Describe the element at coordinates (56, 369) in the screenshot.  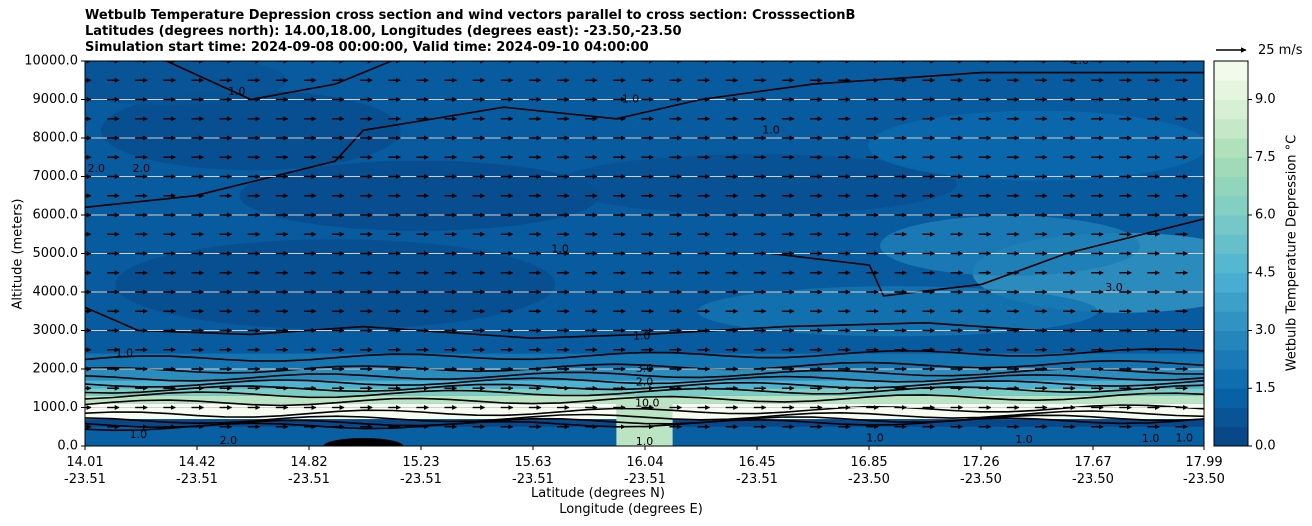
I see `y-tick-label-2: 2000.0` at that location.